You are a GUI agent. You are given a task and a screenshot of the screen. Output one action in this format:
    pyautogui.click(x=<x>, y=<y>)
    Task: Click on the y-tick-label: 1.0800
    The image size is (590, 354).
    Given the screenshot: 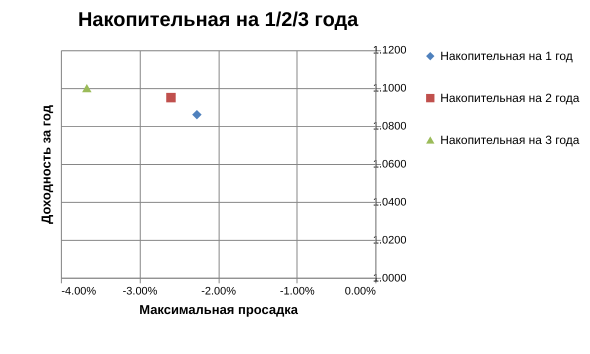 What is the action you would take?
    pyautogui.click(x=389, y=126)
    